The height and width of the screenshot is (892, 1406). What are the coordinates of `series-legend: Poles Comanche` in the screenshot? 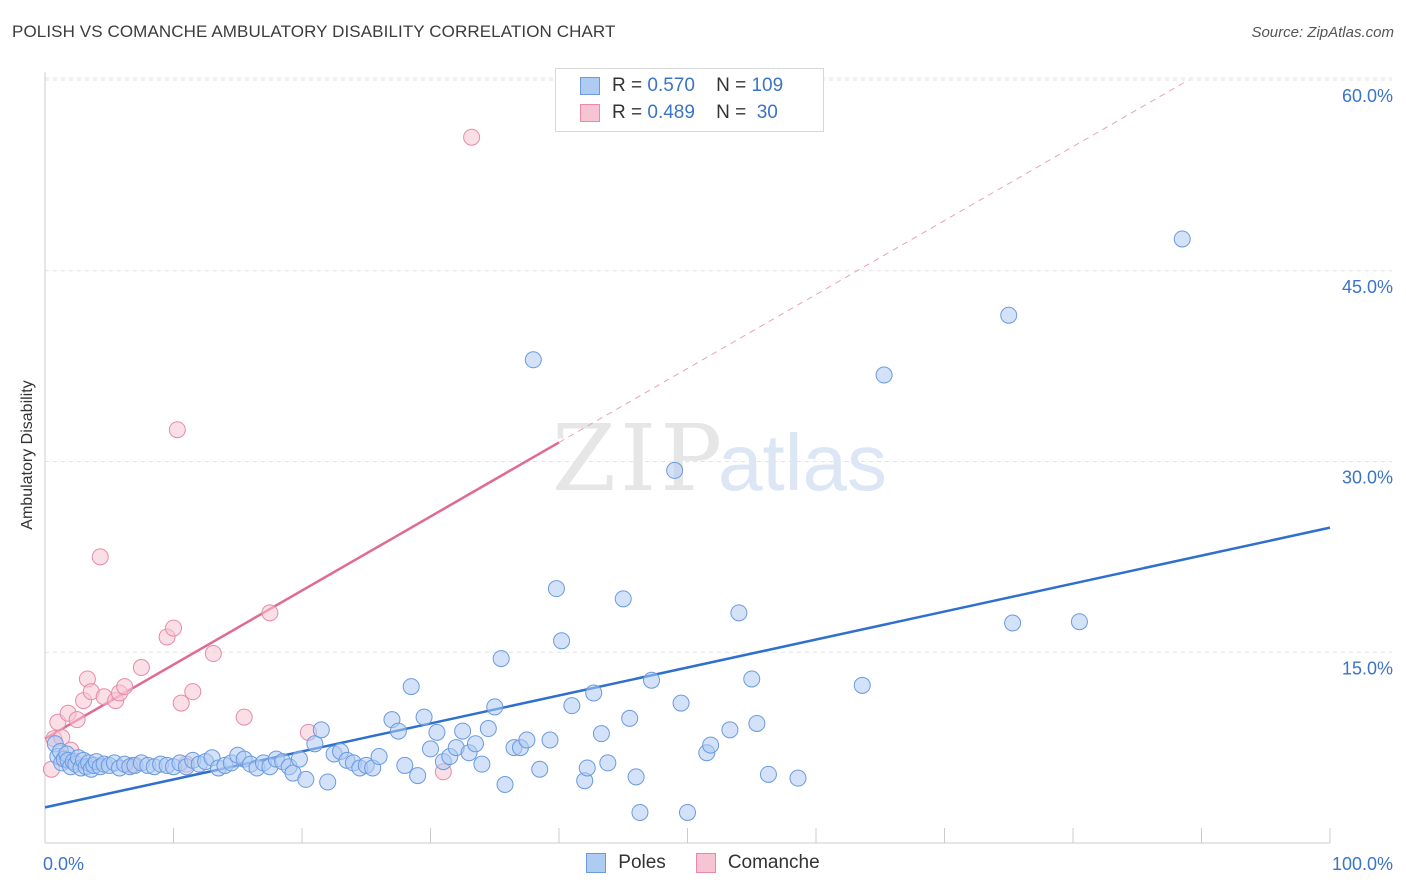 It's located at (703, 863).